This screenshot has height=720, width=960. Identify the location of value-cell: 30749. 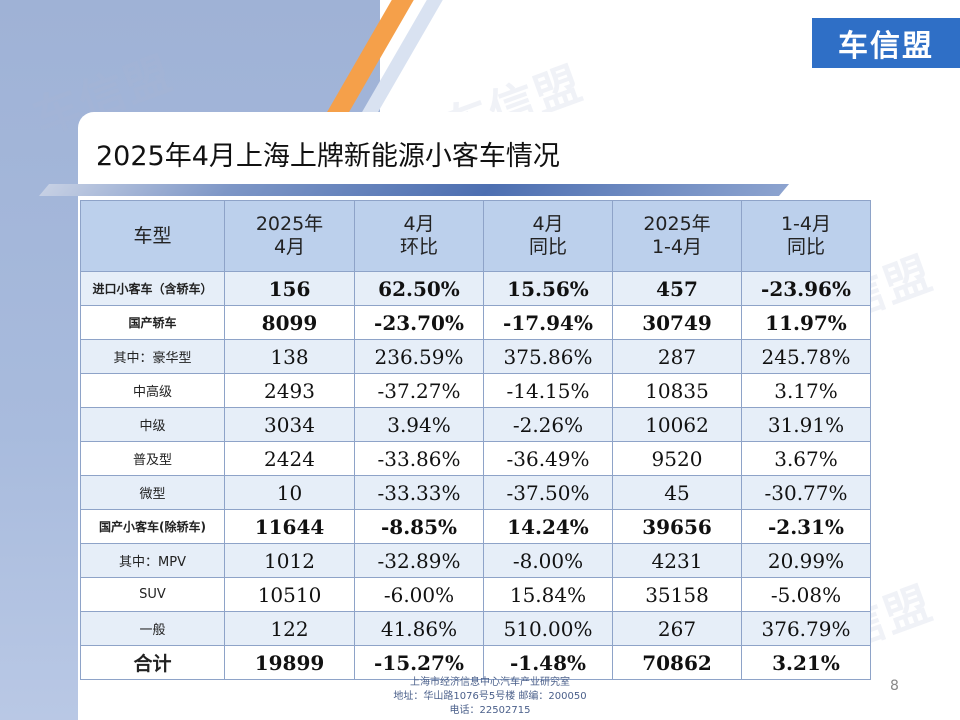
(677, 322).